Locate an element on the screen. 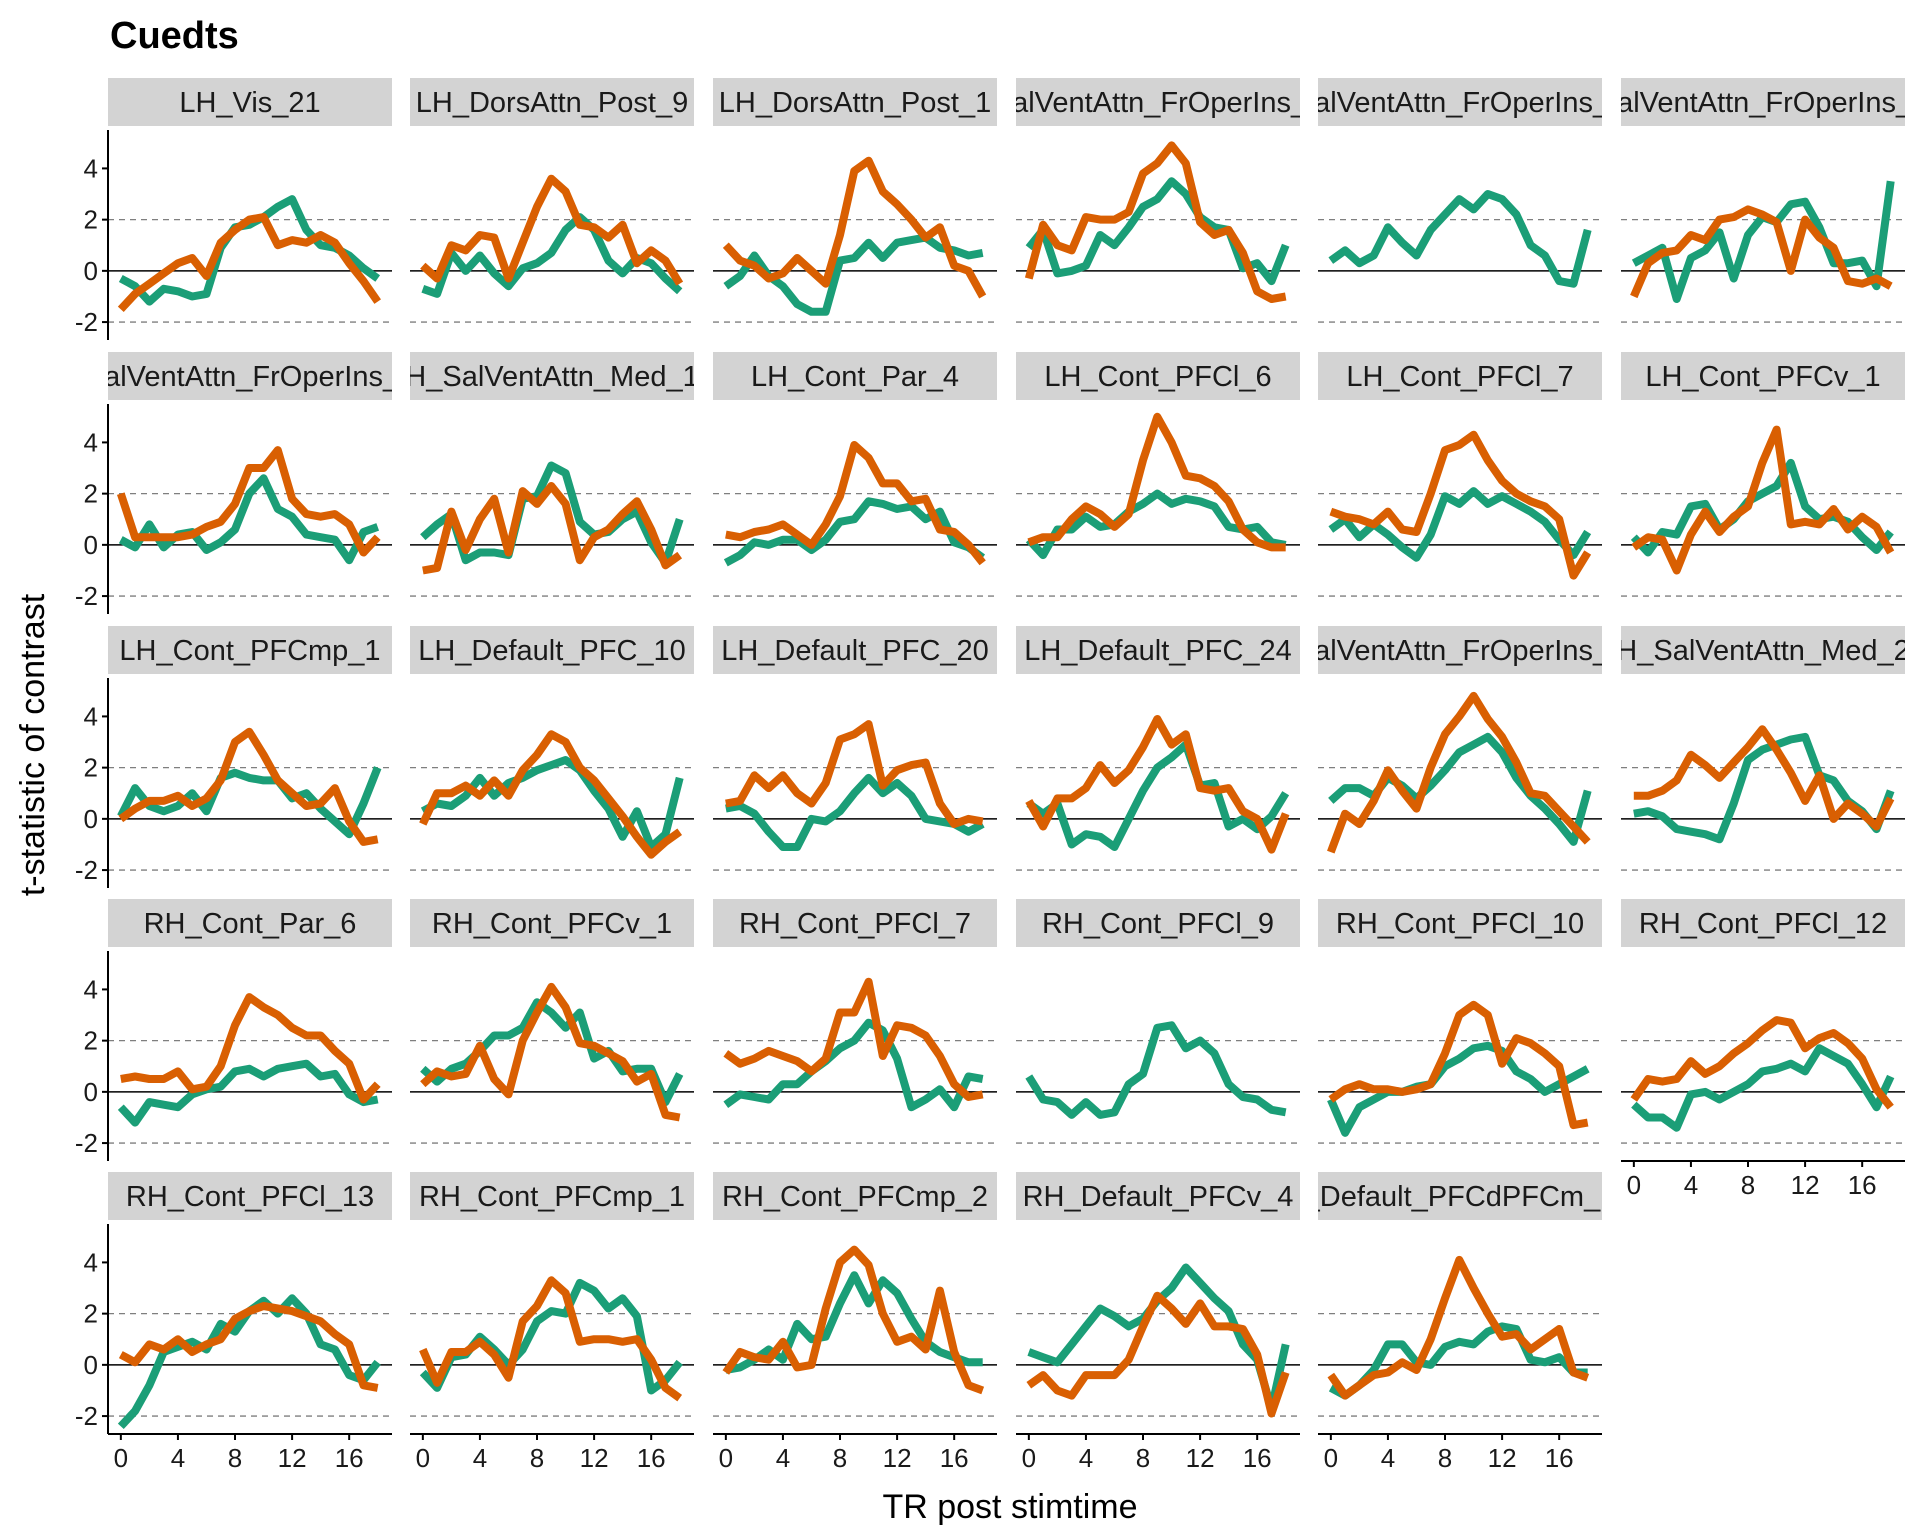 The image size is (1920, 1536). facet-panel: LH_Cont_PFCv_1 is located at coordinates (1763, 474).